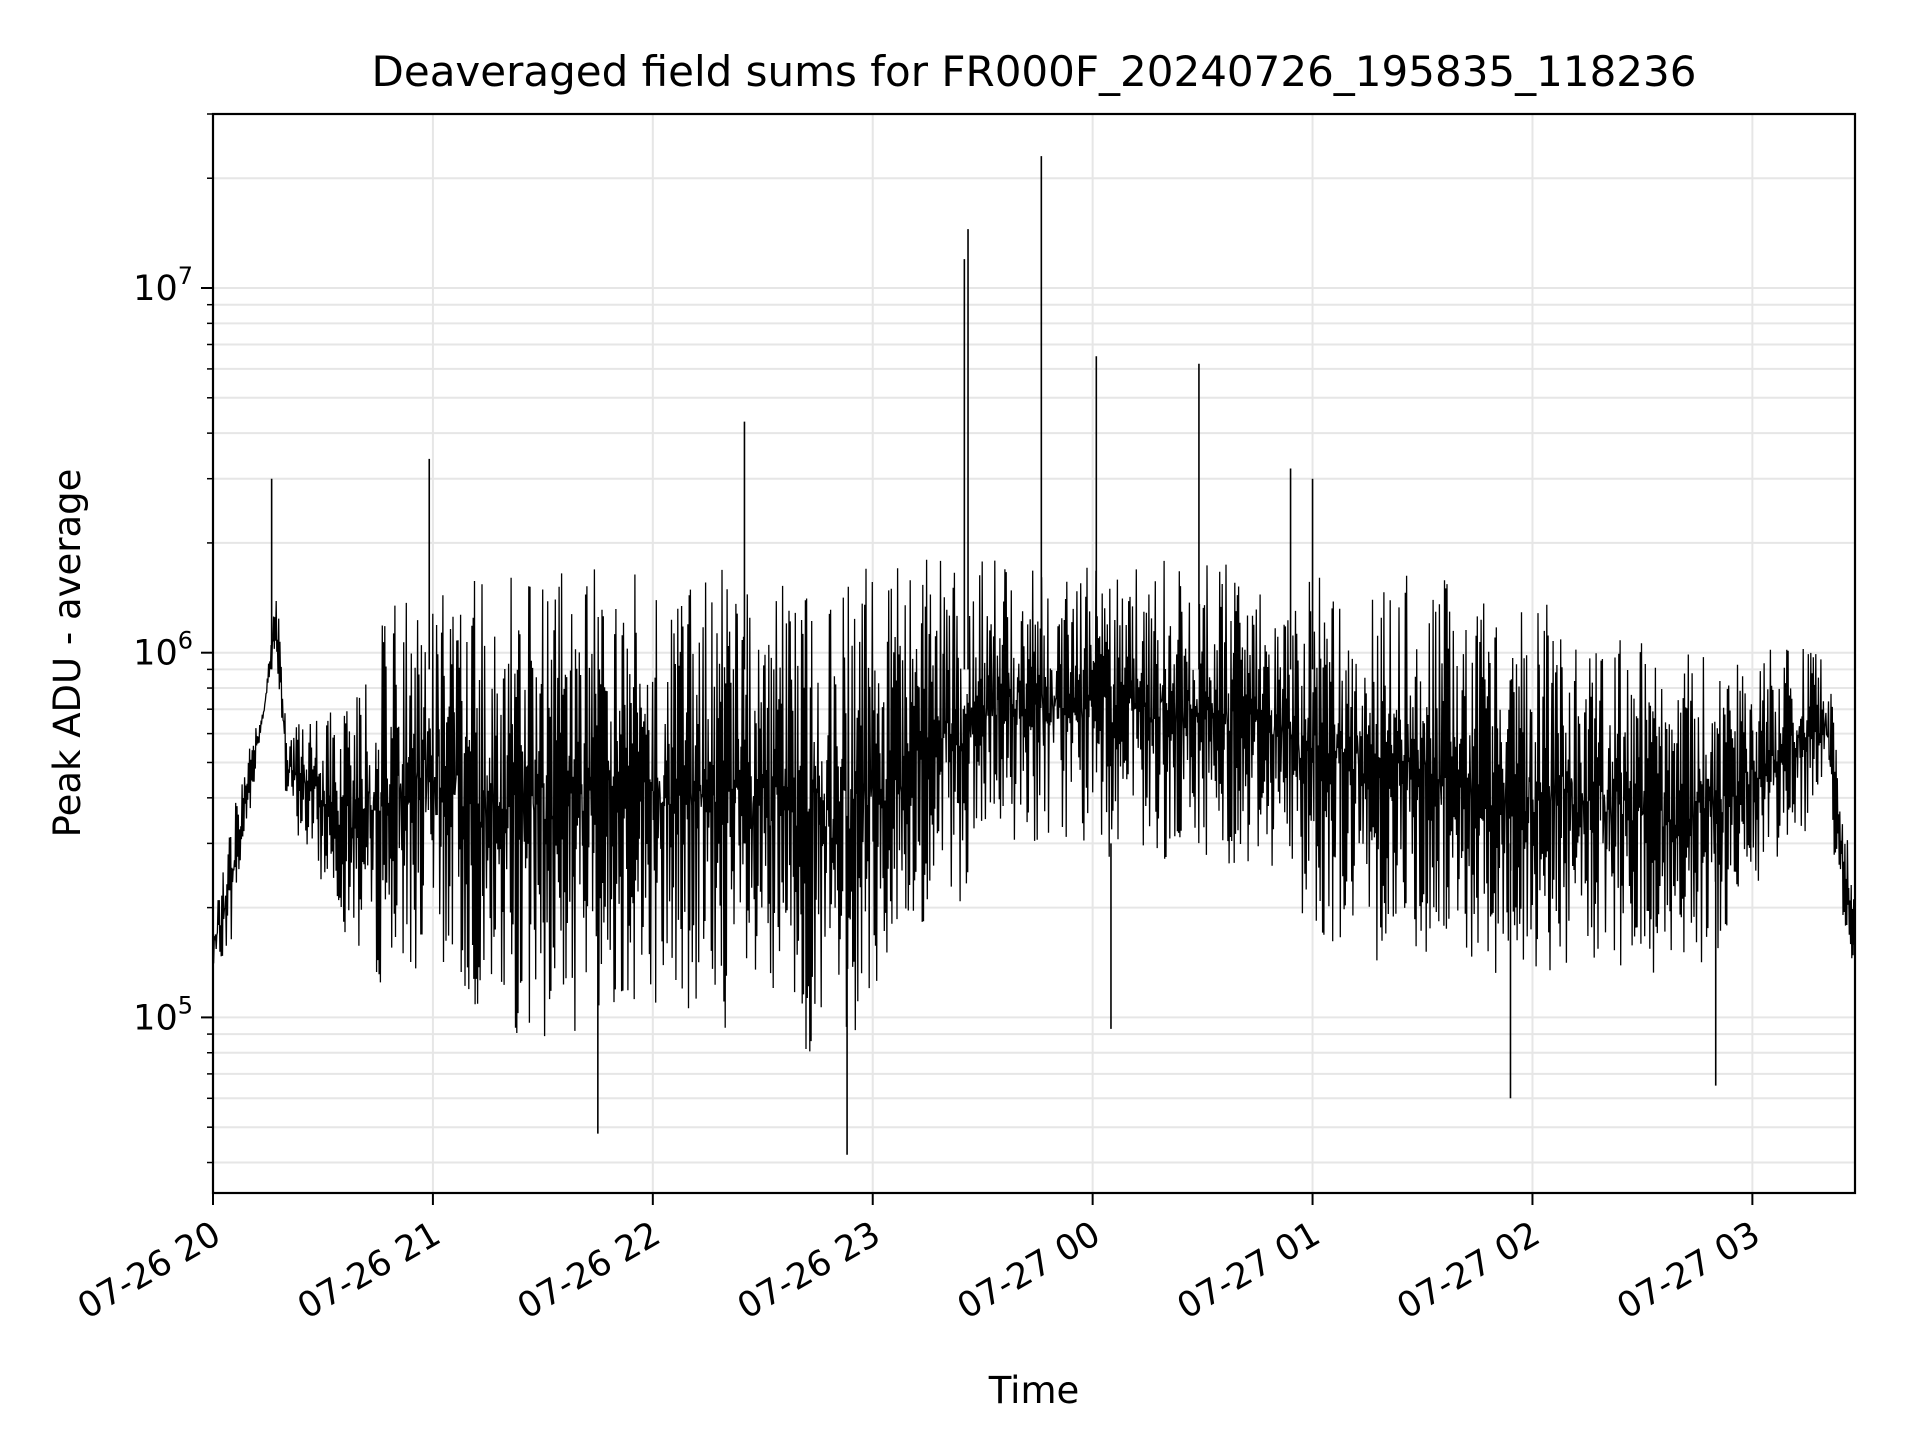 This screenshot has height=1440, width=1920. What do you see at coordinates (67, 653) in the screenshot?
I see `y-axis-label: Peak ADU - average` at bounding box center [67, 653].